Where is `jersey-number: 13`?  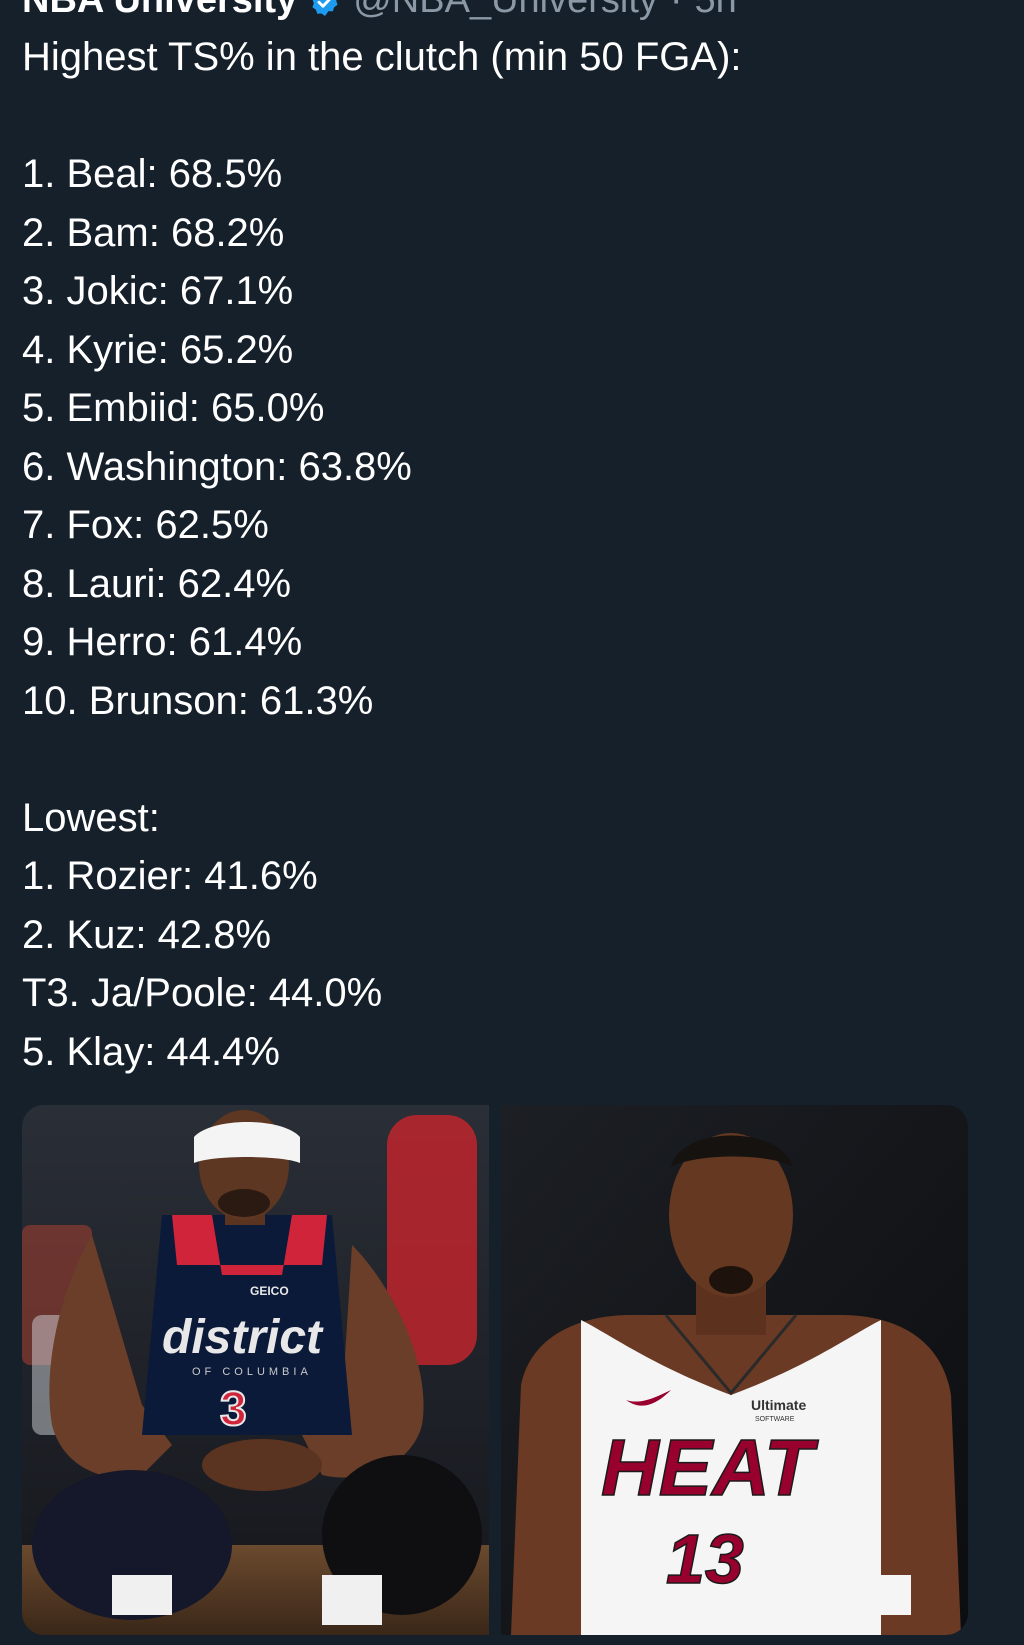
jersey-number: 13 is located at coordinates (705, 1559).